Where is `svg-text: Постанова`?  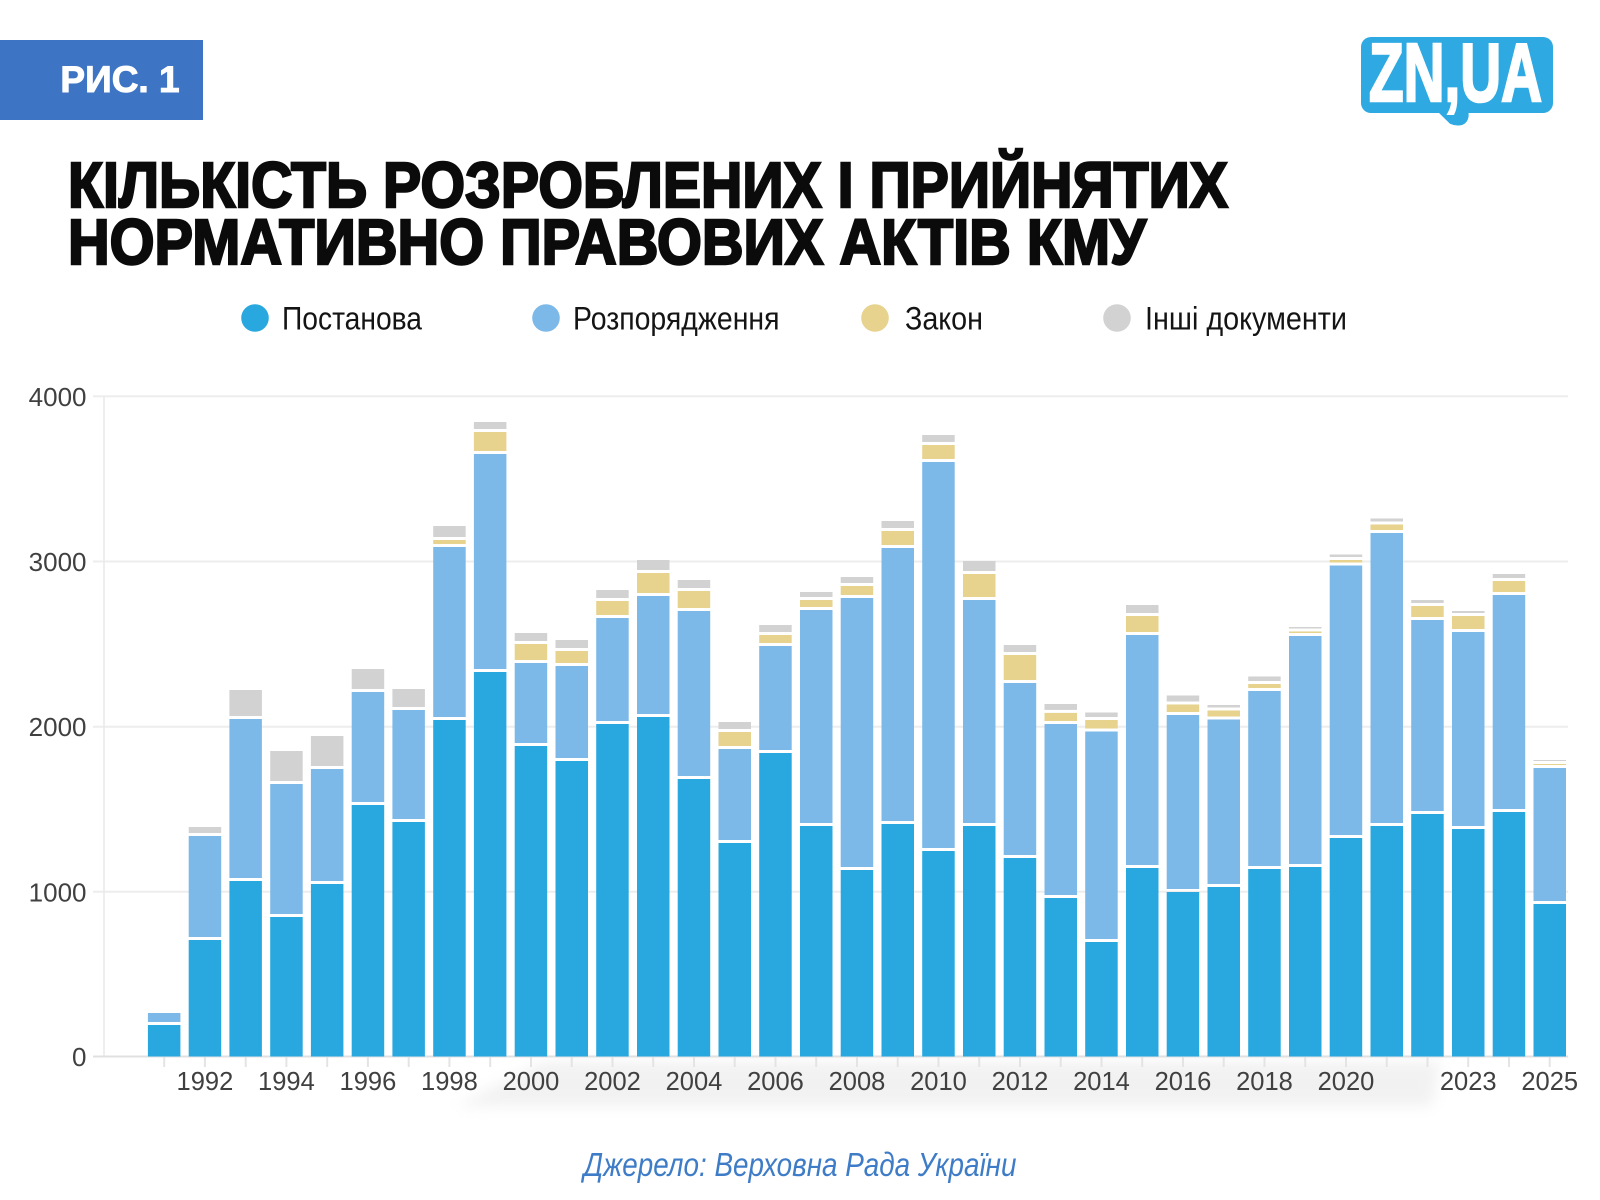
svg-text: Постанова is located at coordinates (352, 318).